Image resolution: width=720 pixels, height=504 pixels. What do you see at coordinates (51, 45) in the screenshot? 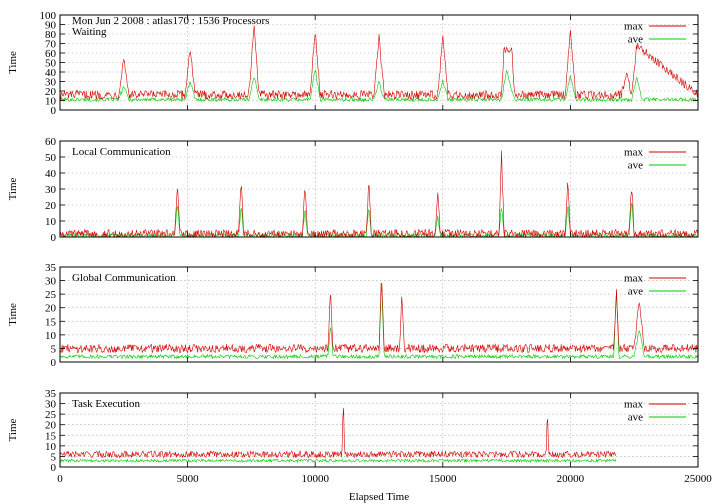
I see `y-tick-label: 70` at bounding box center [51, 45].